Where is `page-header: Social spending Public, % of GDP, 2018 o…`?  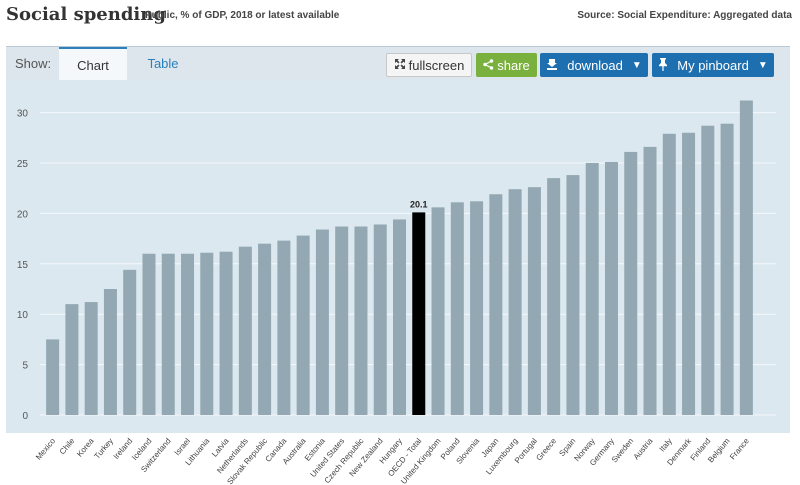 page-header: Social spending Public, % of GDP, 2018 o… is located at coordinates (400, 15).